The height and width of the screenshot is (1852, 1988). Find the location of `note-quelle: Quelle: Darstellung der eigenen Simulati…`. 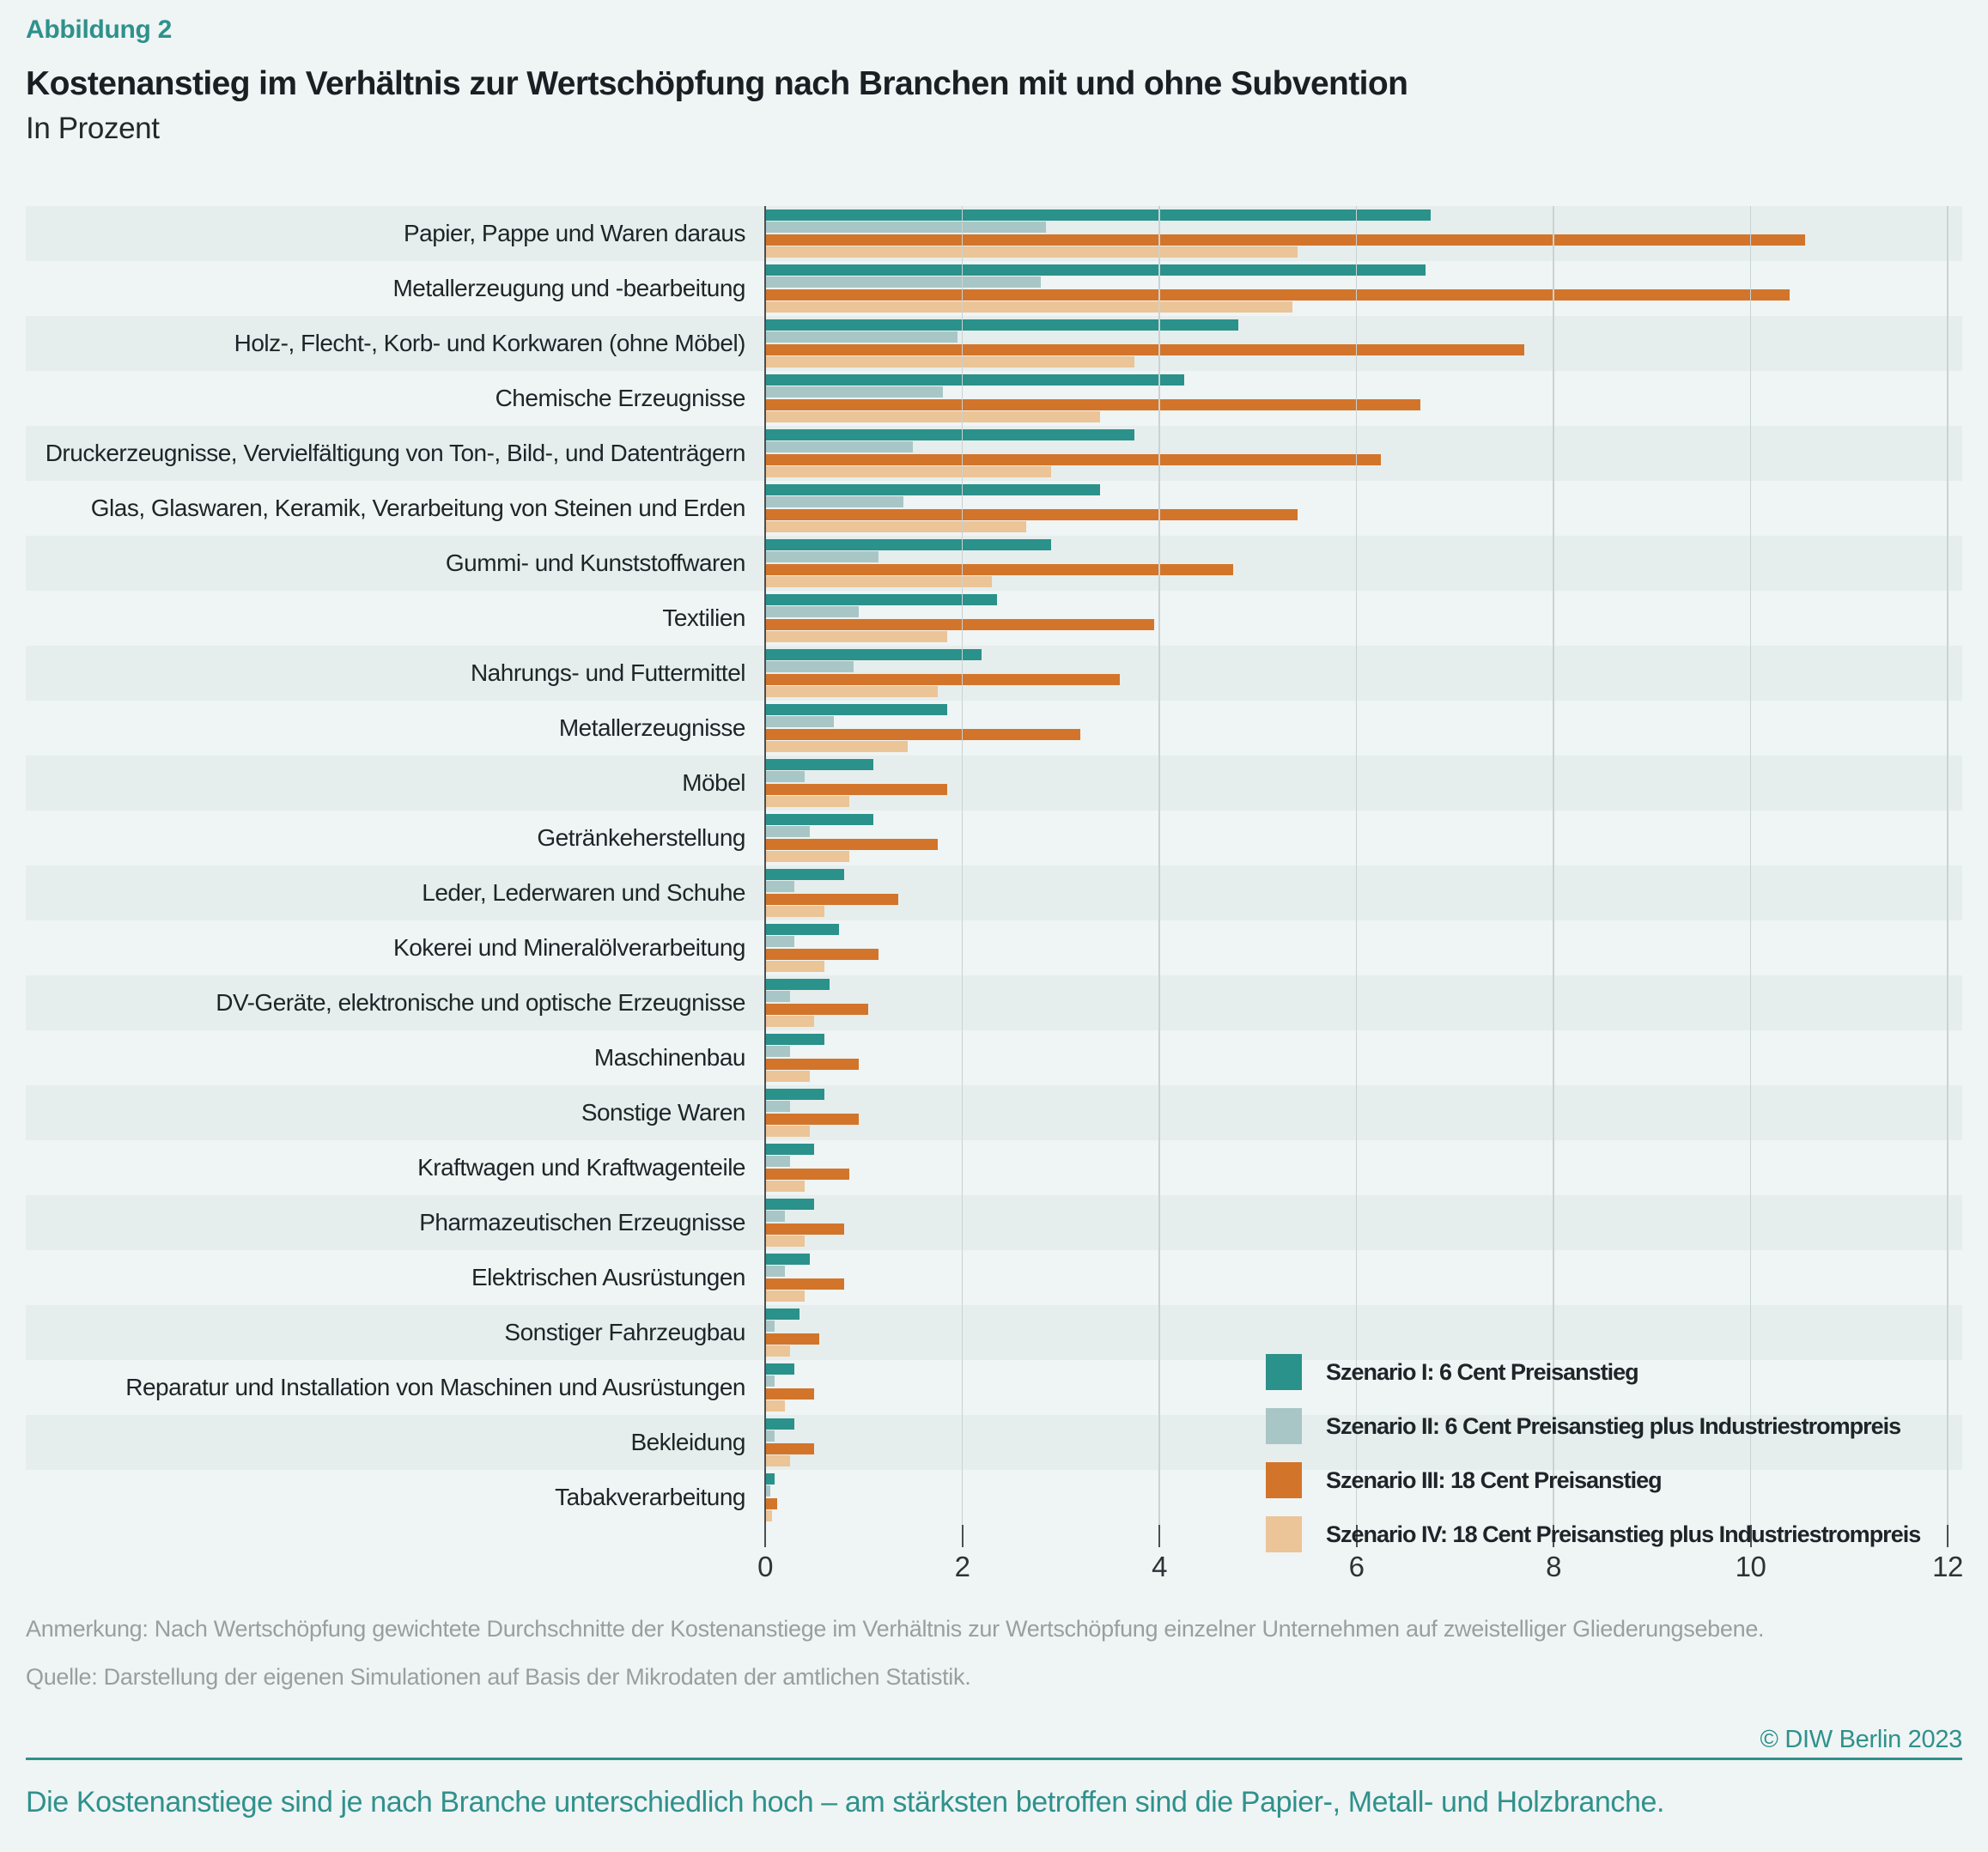

note-quelle: Quelle: Darstellung der eigenen Simulati… is located at coordinates (498, 1677).